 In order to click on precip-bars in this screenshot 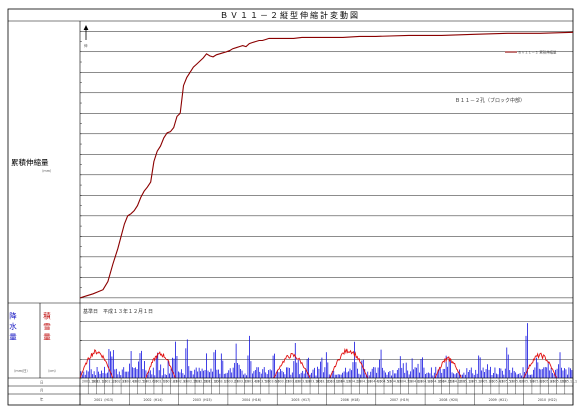, I will do `click(326, 350)`.